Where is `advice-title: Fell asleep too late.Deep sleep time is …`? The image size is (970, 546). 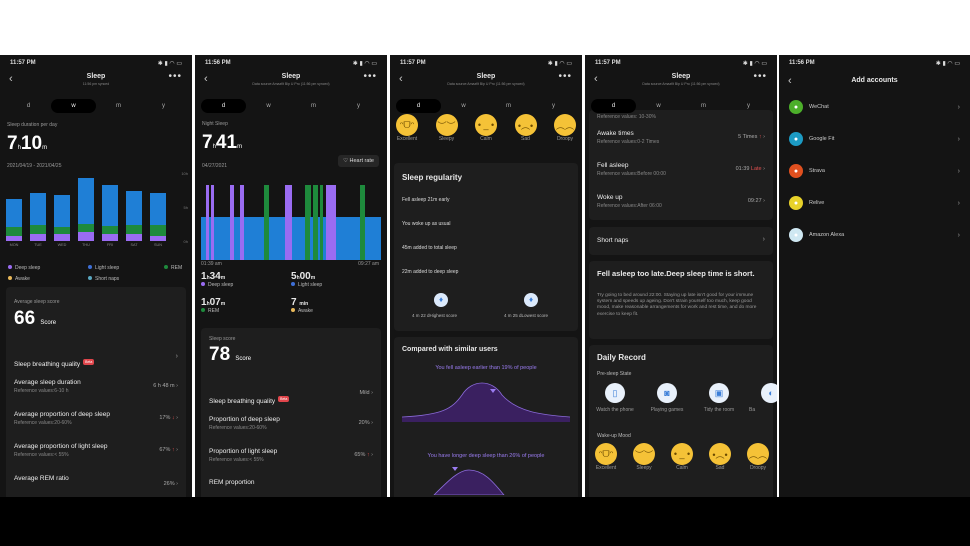 advice-title: Fell asleep too late.Deep sleep time is … is located at coordinates (676, 273).